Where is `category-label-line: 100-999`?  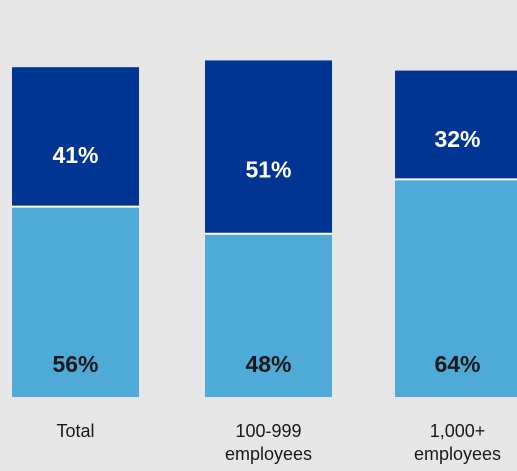 category-label-line: 100-999 is located at coordinates (268, 431).